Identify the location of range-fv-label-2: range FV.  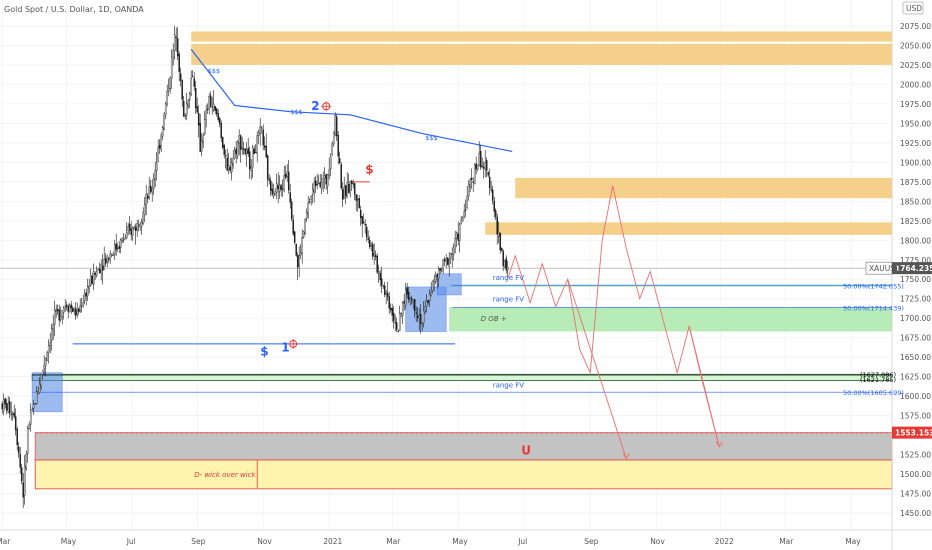
(509, 300).